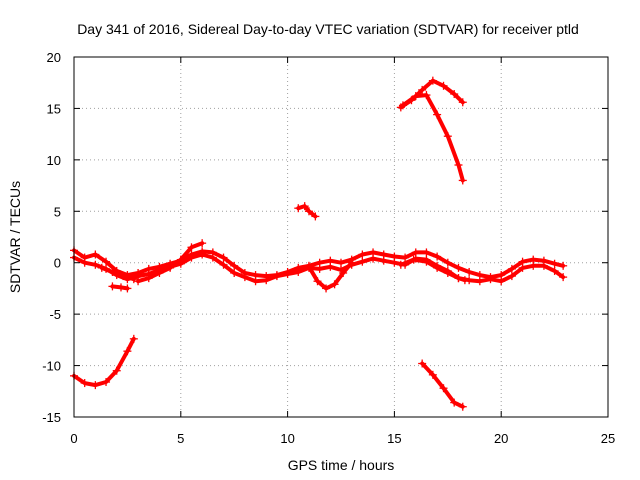 The height and width of the screenshot is (480, 640). I want to click on x-tick-label: 0, so click(73, 438).